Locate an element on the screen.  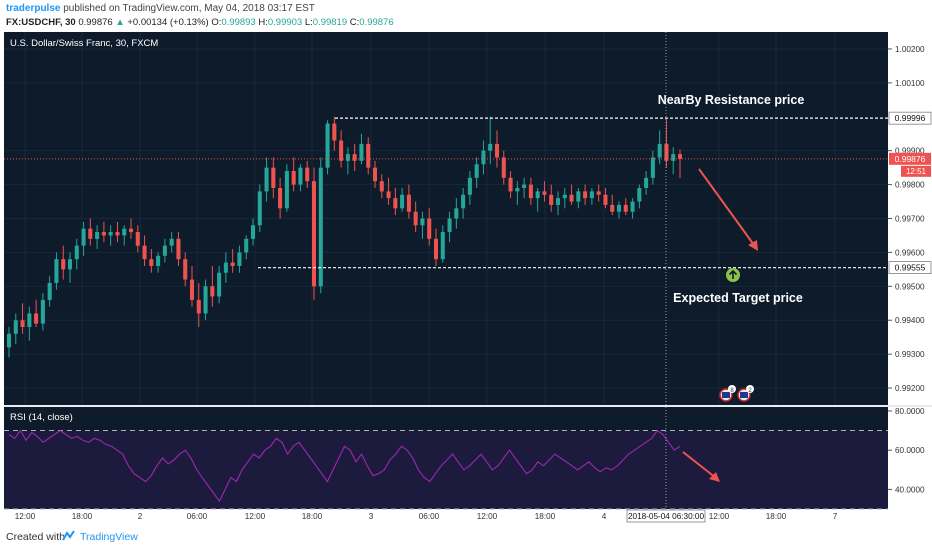
tradingview-brand: TradingView is located at coordinates (109, 537).